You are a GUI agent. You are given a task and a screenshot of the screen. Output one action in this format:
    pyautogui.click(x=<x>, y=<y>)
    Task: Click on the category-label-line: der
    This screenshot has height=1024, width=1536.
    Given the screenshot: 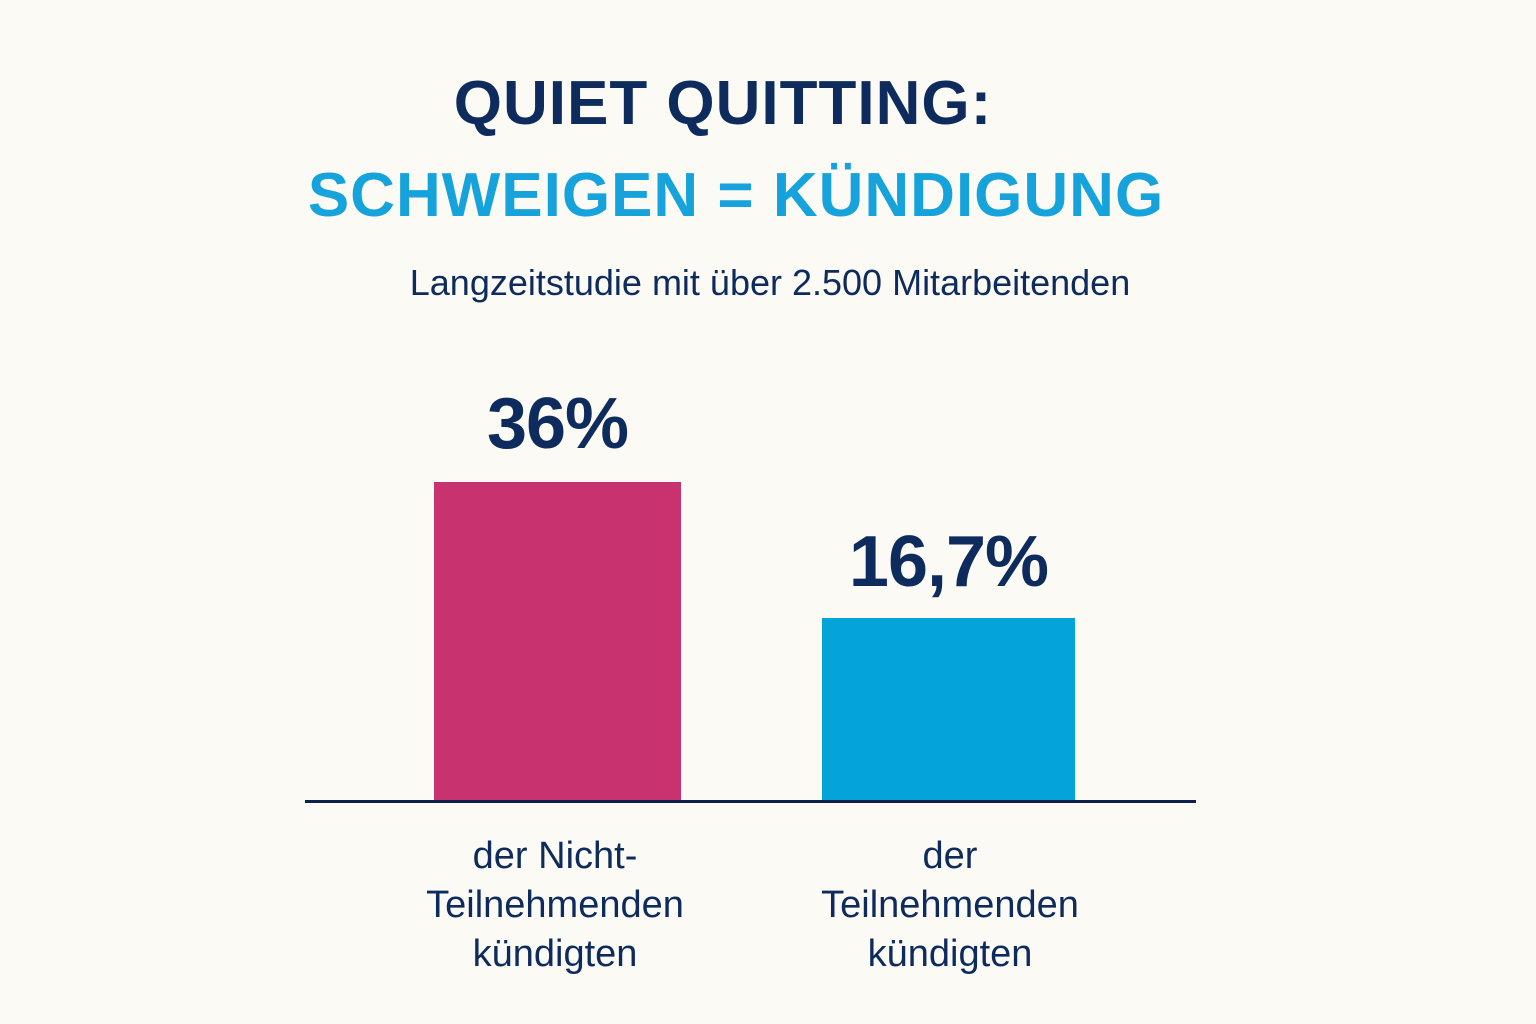 What is the action you would take?
    pyautogui.click(x=950, y=856)
    